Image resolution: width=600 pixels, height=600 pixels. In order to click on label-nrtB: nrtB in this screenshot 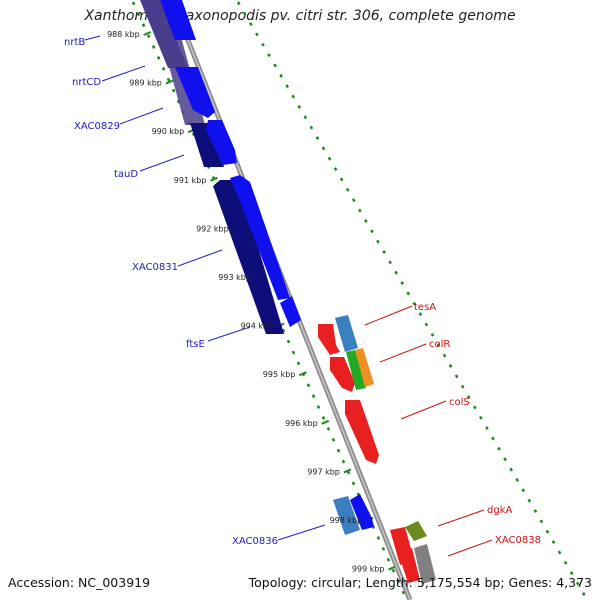, I will do `click(74, 42)`.